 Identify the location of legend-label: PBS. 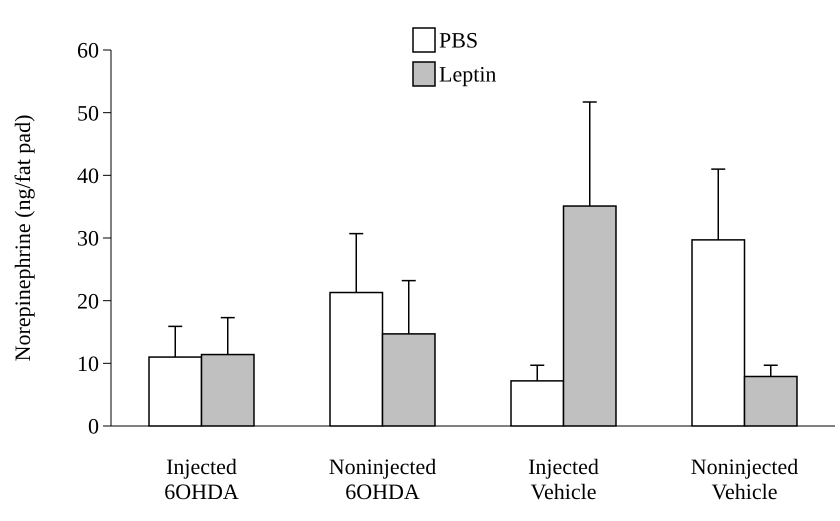
(458, 40).